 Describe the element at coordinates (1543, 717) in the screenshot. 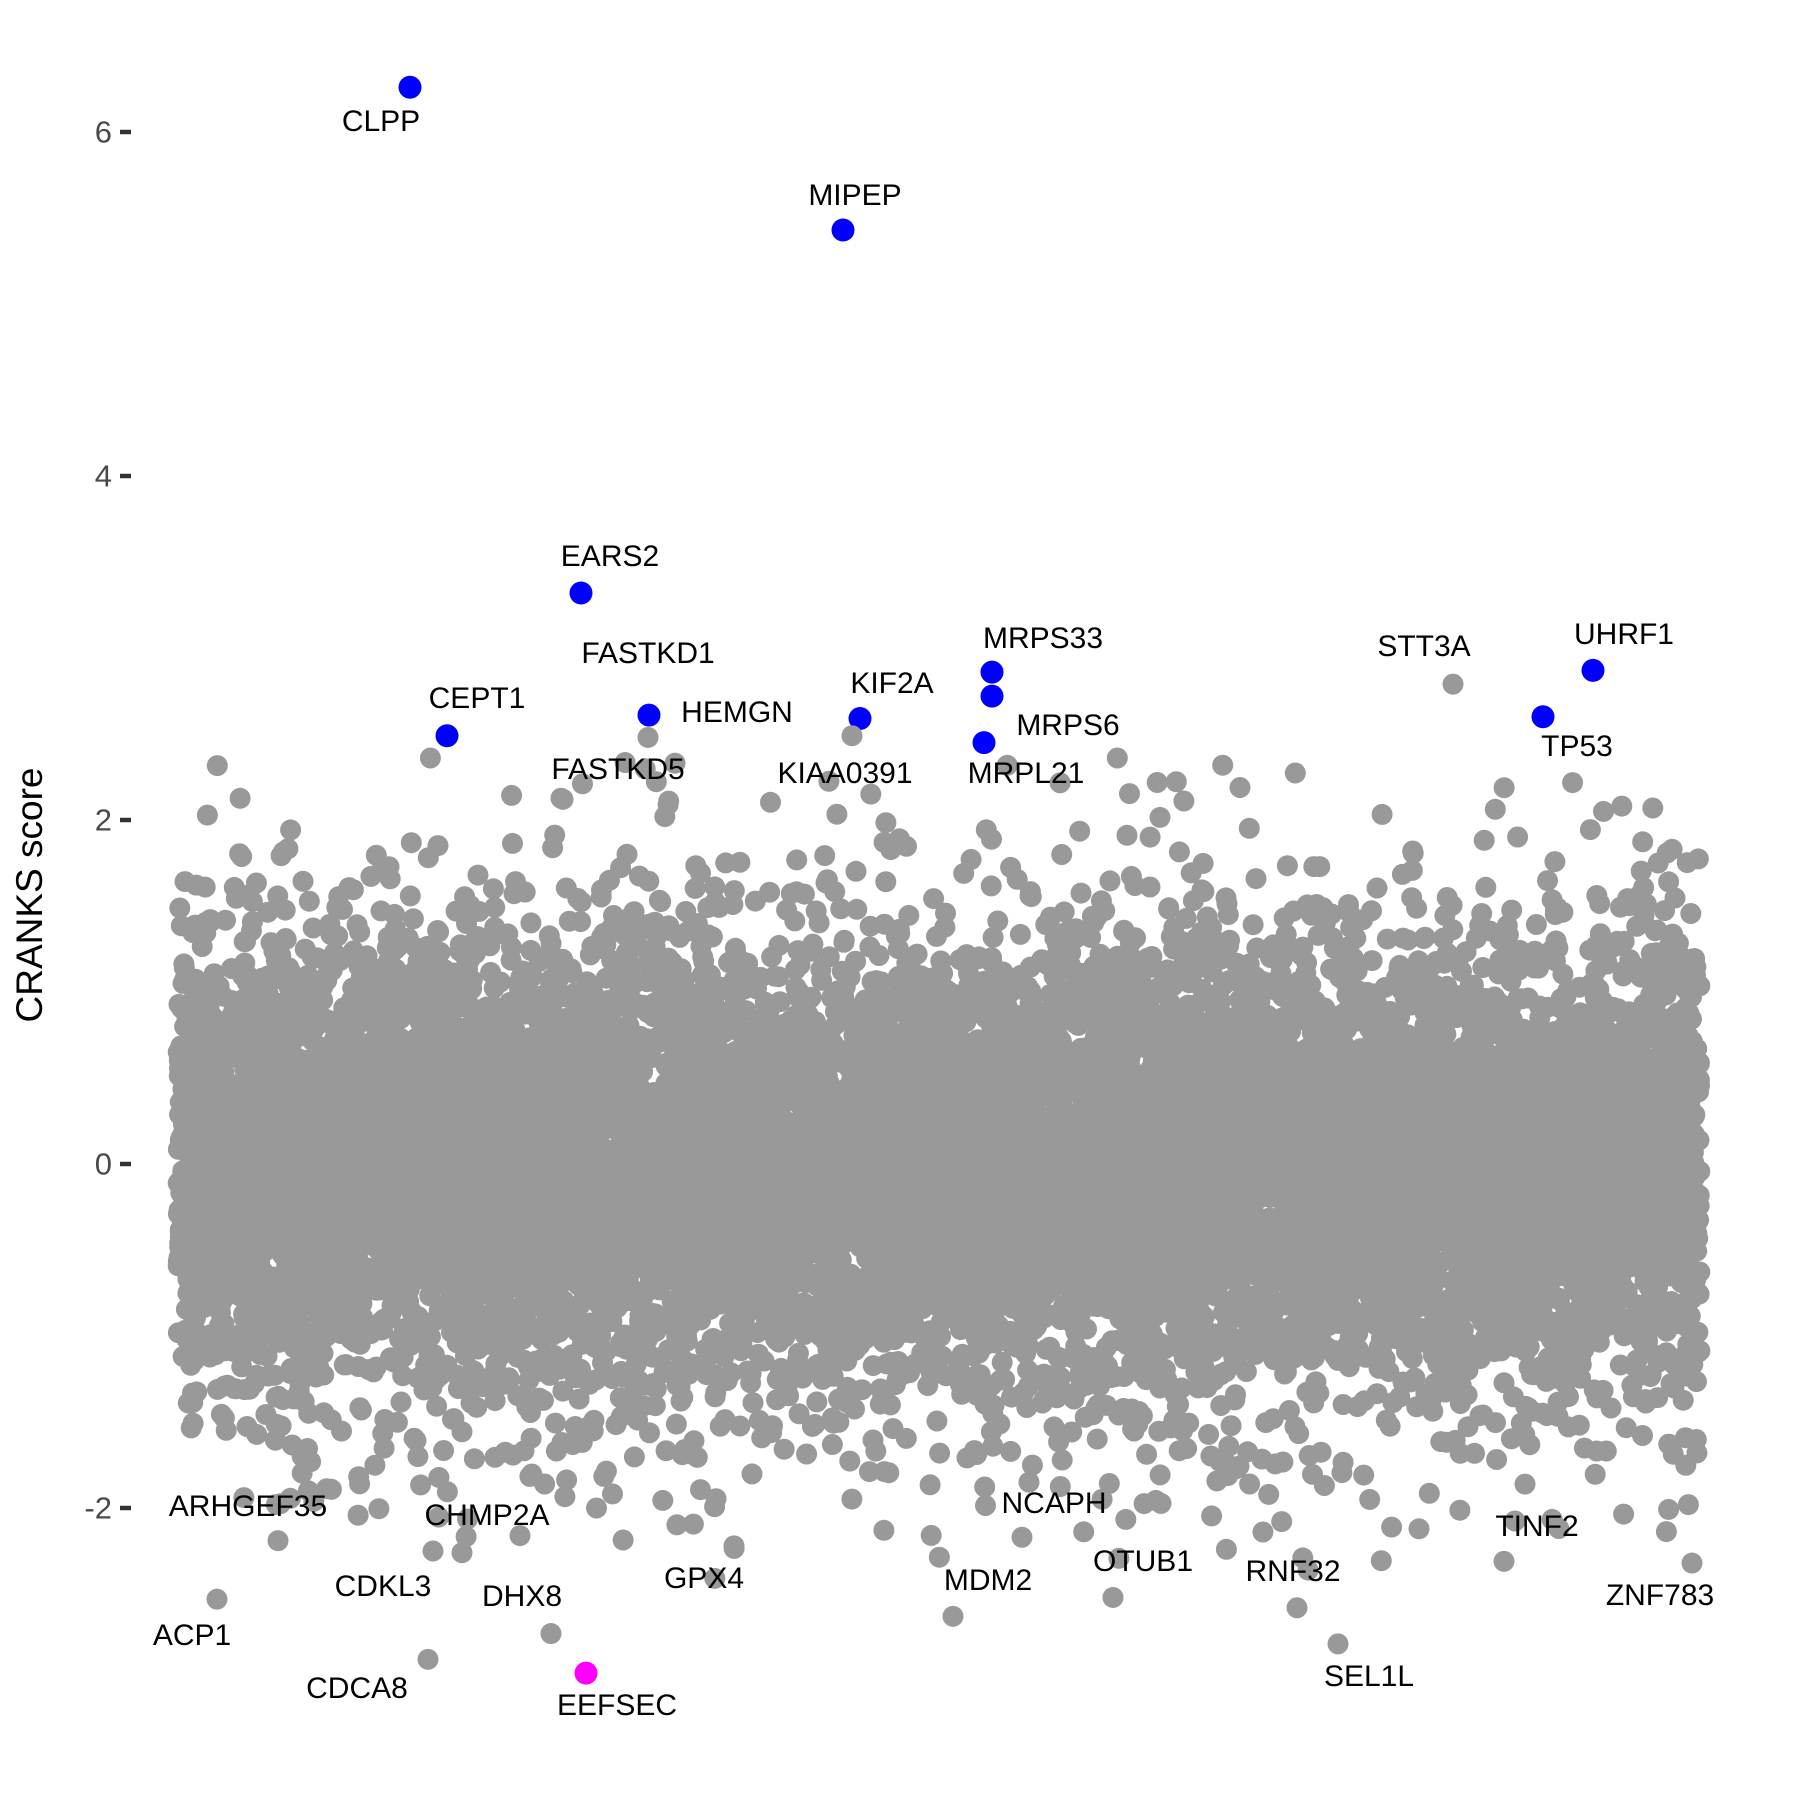

I see `point-TP53` at that location.